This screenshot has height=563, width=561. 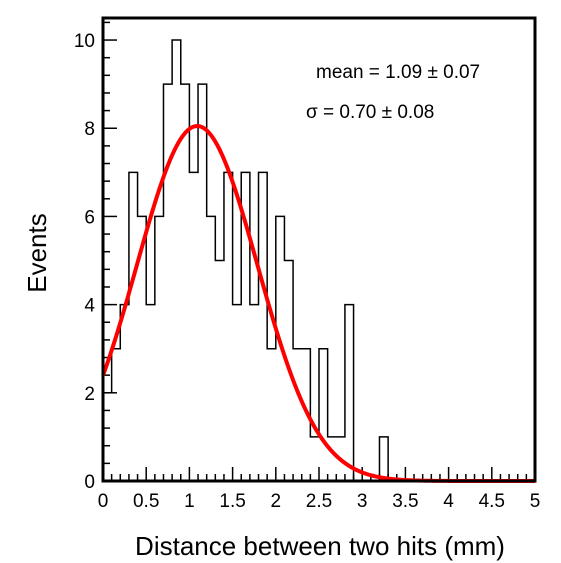 I want to click on x-axis-tick-labels: 0 0.5 1 1.5 2 2.5 3 3.5 4 4.5 5, so click(x=319, y=501).